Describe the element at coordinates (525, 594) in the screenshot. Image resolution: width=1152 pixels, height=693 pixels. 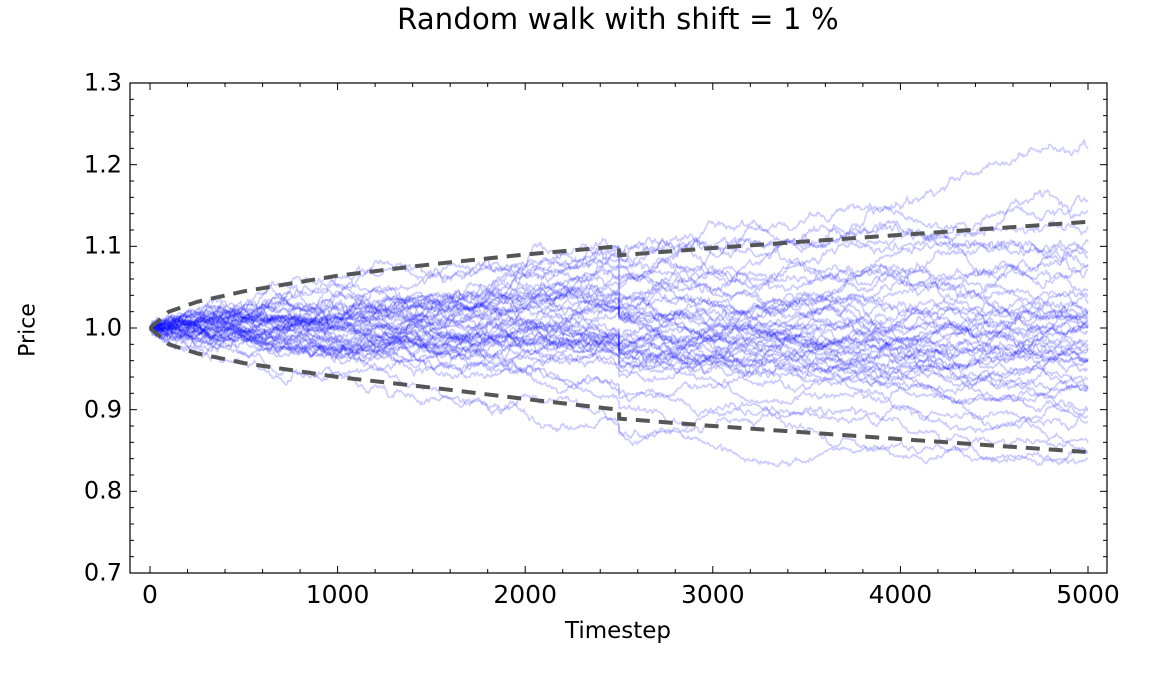
I see `x-tick-label: 2000` at that location.